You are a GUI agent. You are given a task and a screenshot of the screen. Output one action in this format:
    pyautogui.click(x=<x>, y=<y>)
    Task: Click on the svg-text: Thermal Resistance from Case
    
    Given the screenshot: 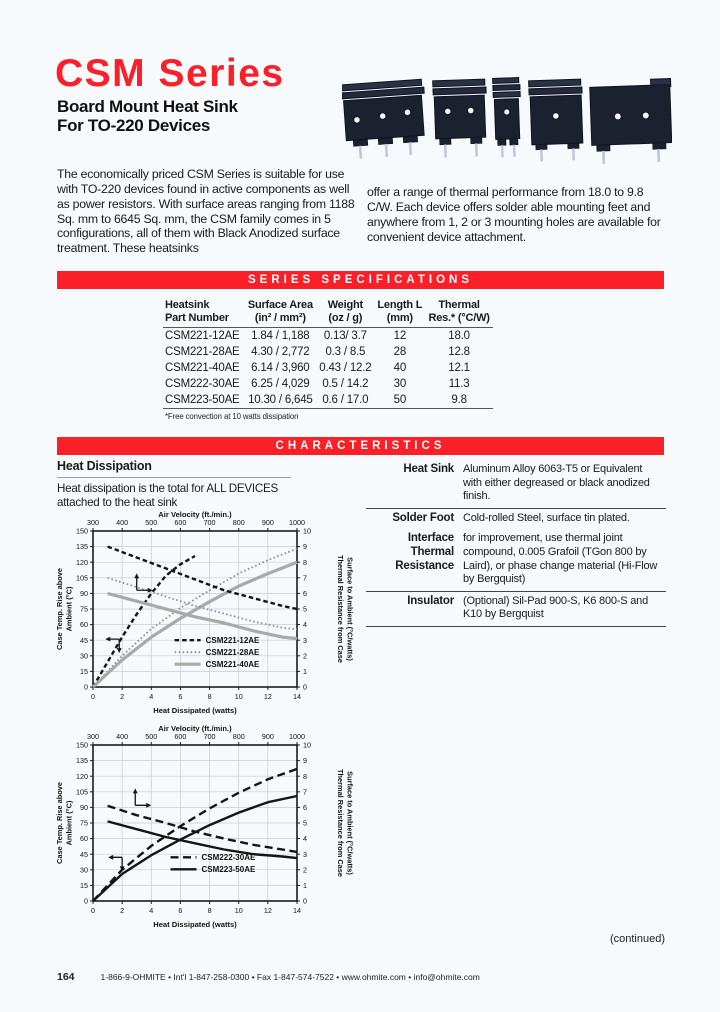 What is the action you would take?
    pyautogui.click(x=340, y=823)
    